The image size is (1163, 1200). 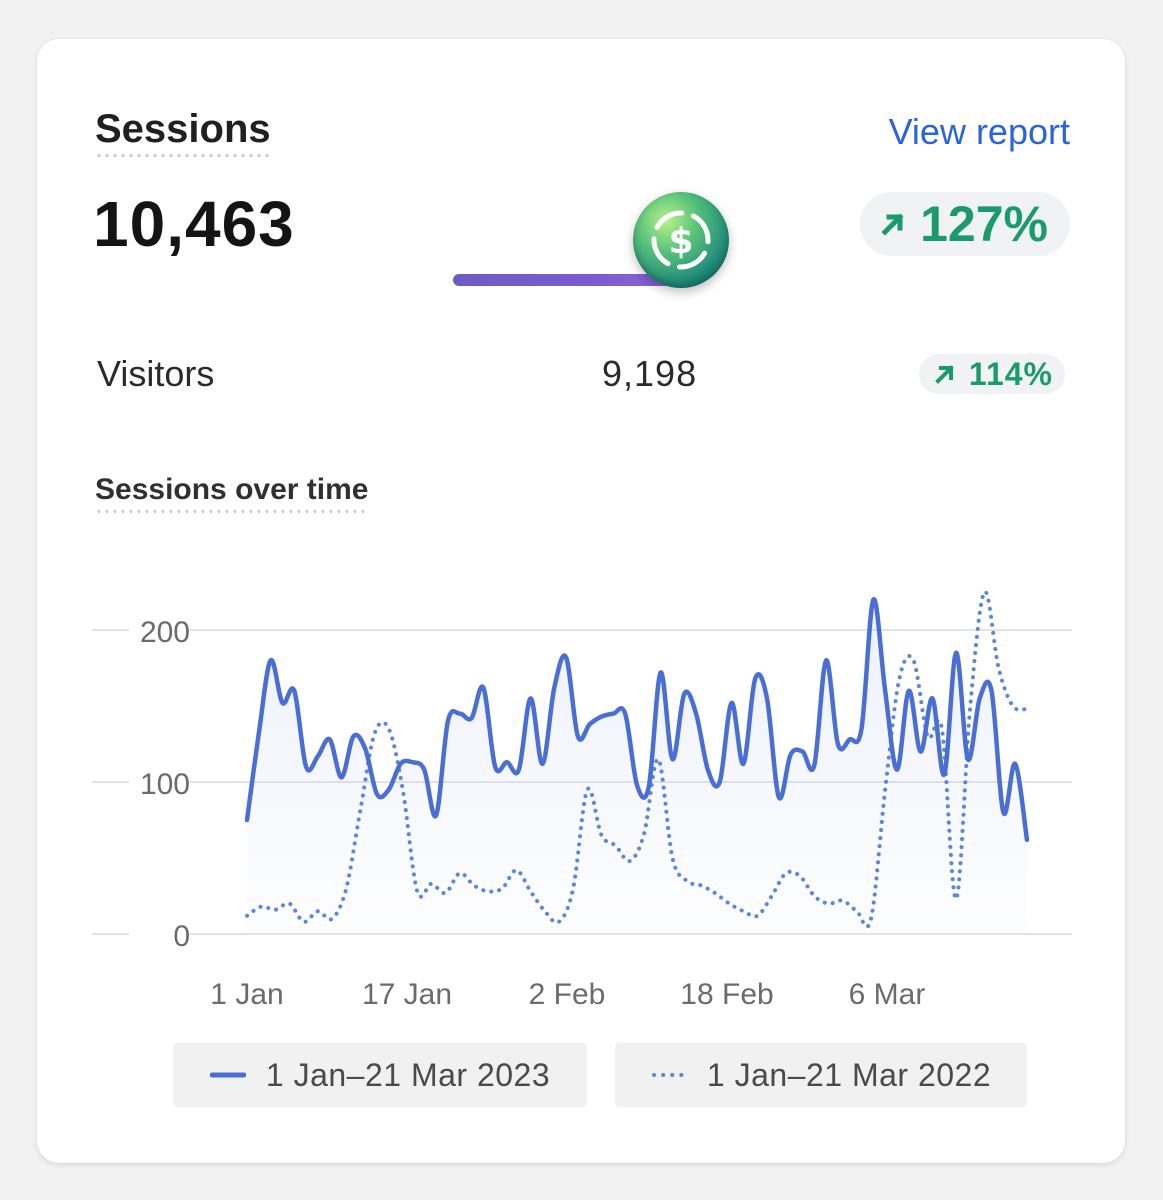 I want to click on x-tick-label: 18 Feb, so click(x=726, y=994).